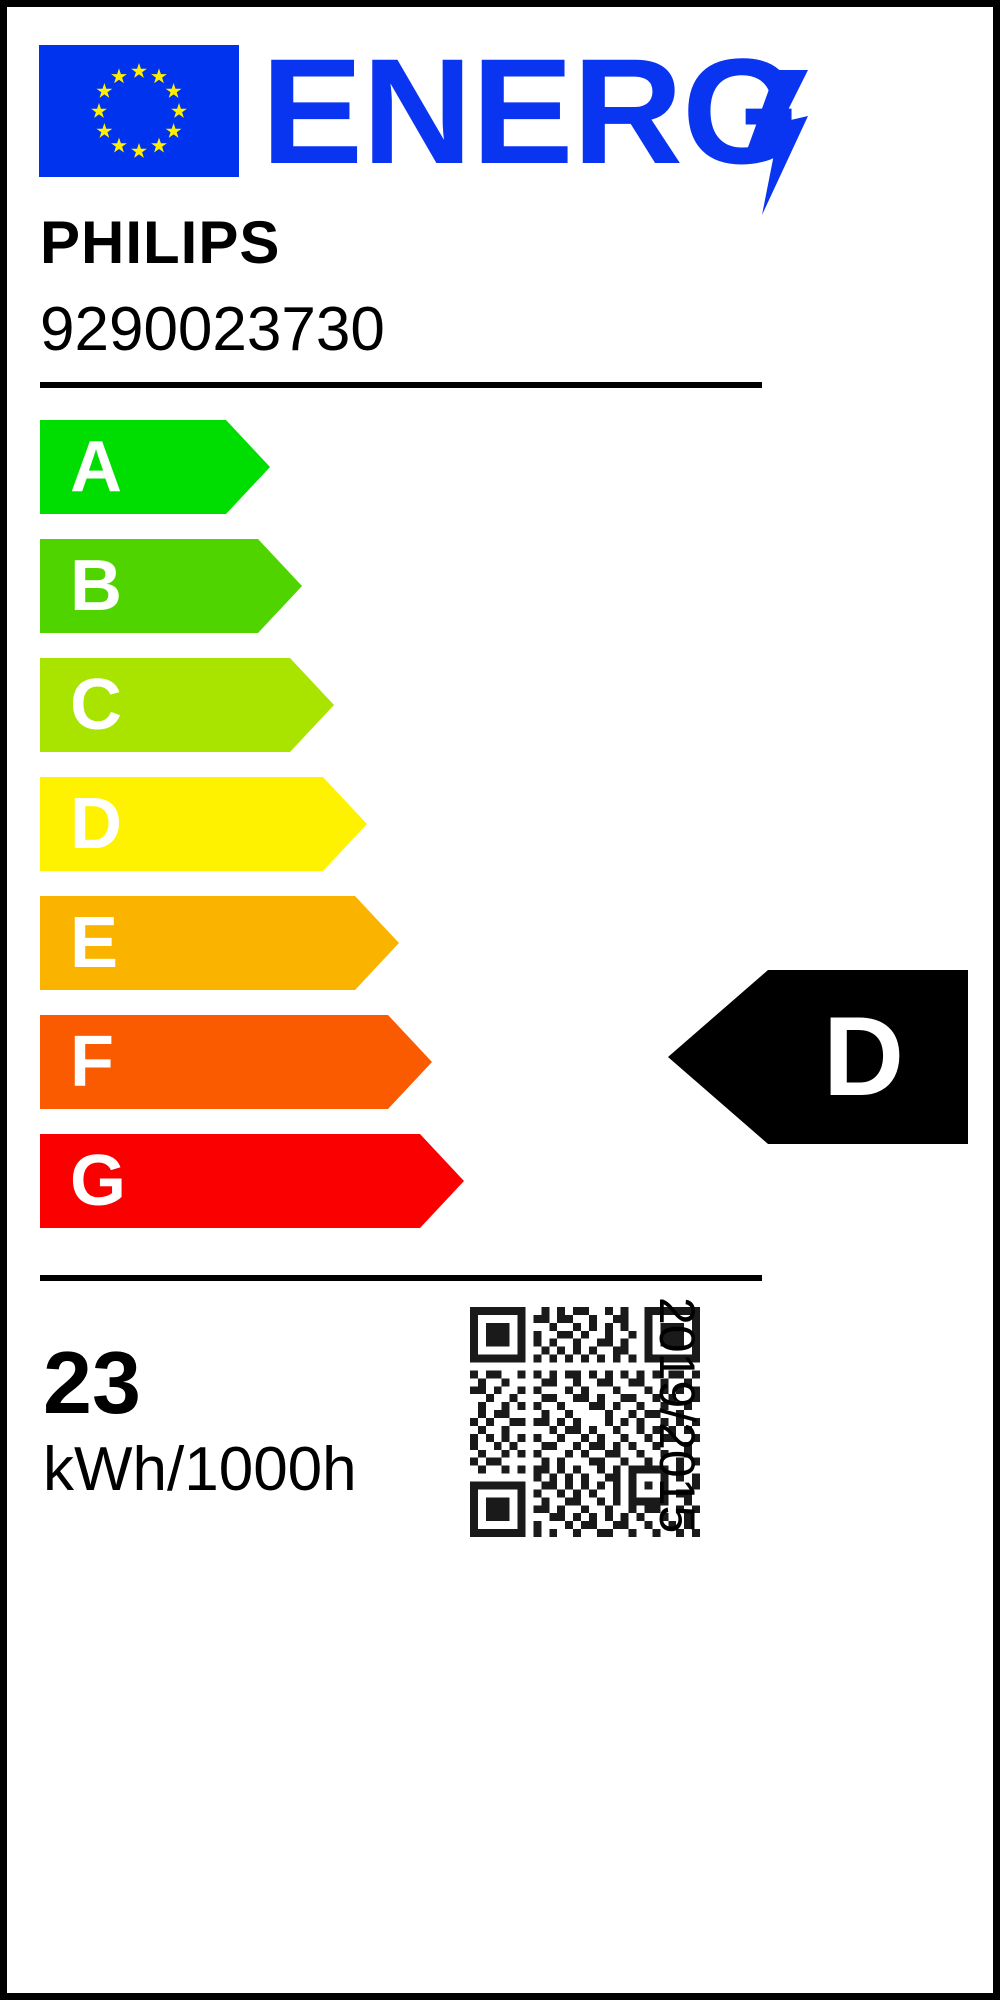 This screenshot has height=2000, width=1000. I want to click on class-letter-e: E, so click(94, 943).